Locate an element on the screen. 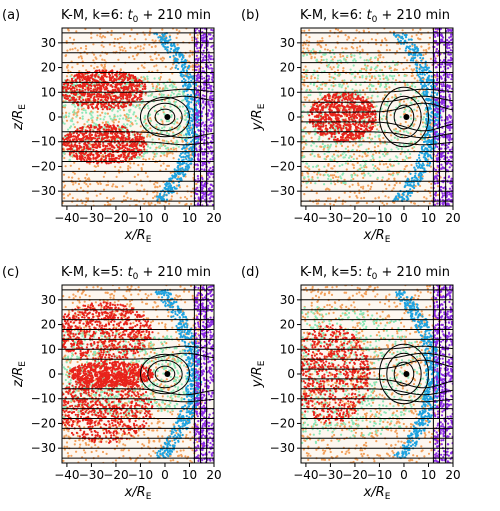 Image resolution: width=500 pixels, height=511 pixels. y-tick-label: 0 is located at coordinates (52, 117).